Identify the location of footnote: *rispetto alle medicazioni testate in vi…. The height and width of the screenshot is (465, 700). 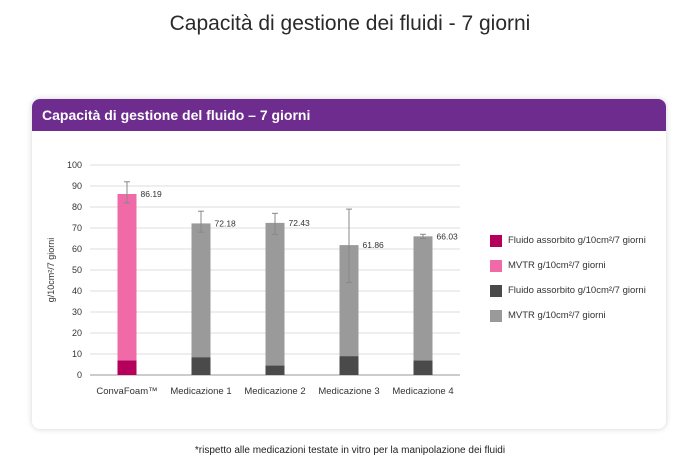
(350, 450).